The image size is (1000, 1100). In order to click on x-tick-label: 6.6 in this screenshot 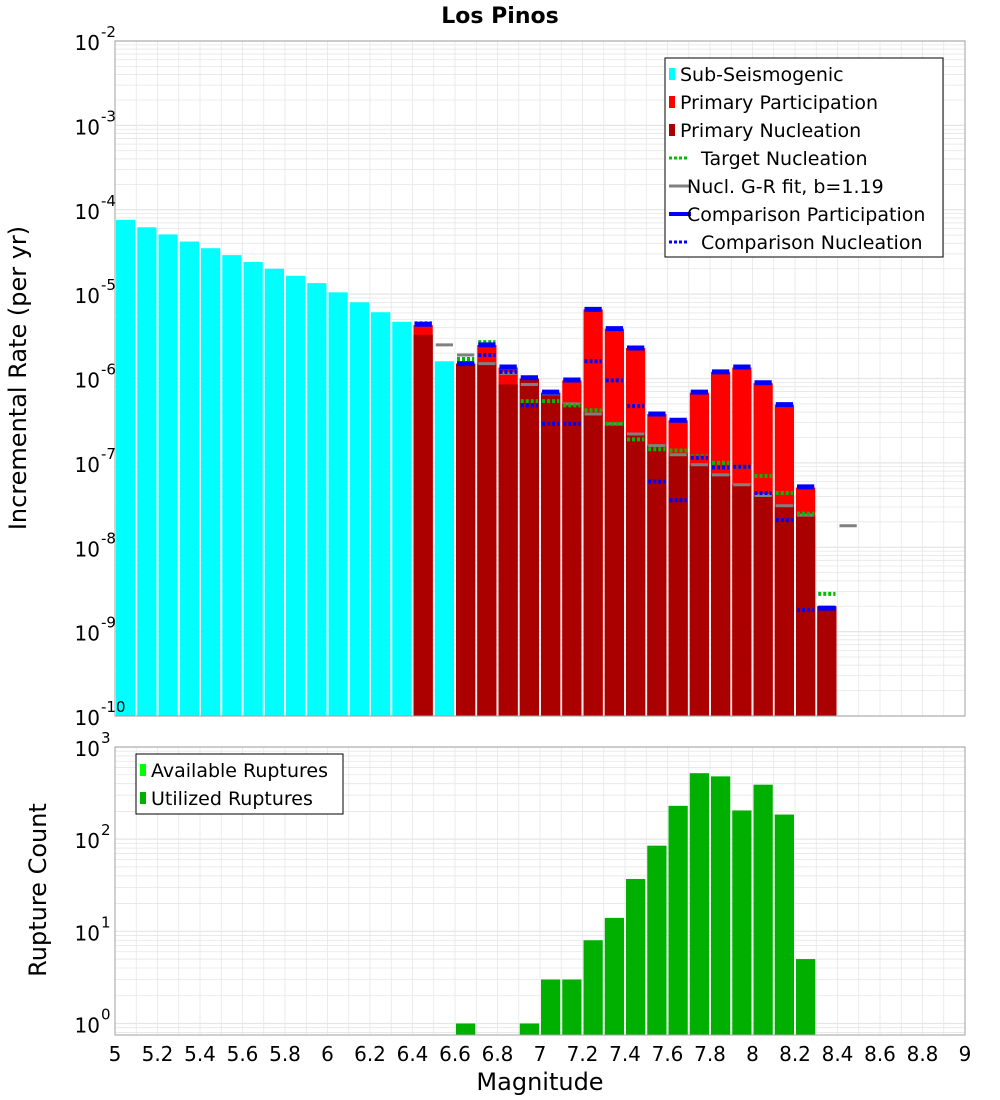, I will do `click(455, 1054)`.